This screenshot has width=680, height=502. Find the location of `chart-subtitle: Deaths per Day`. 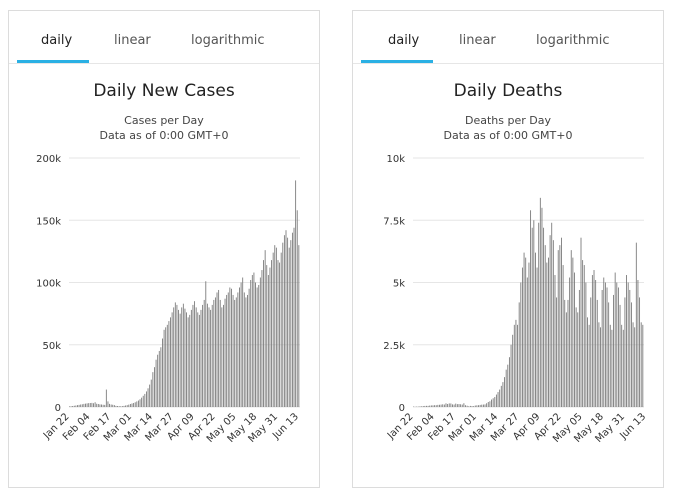

chart-subtitle: Deaths per Day is located at coordinates (508, 120).